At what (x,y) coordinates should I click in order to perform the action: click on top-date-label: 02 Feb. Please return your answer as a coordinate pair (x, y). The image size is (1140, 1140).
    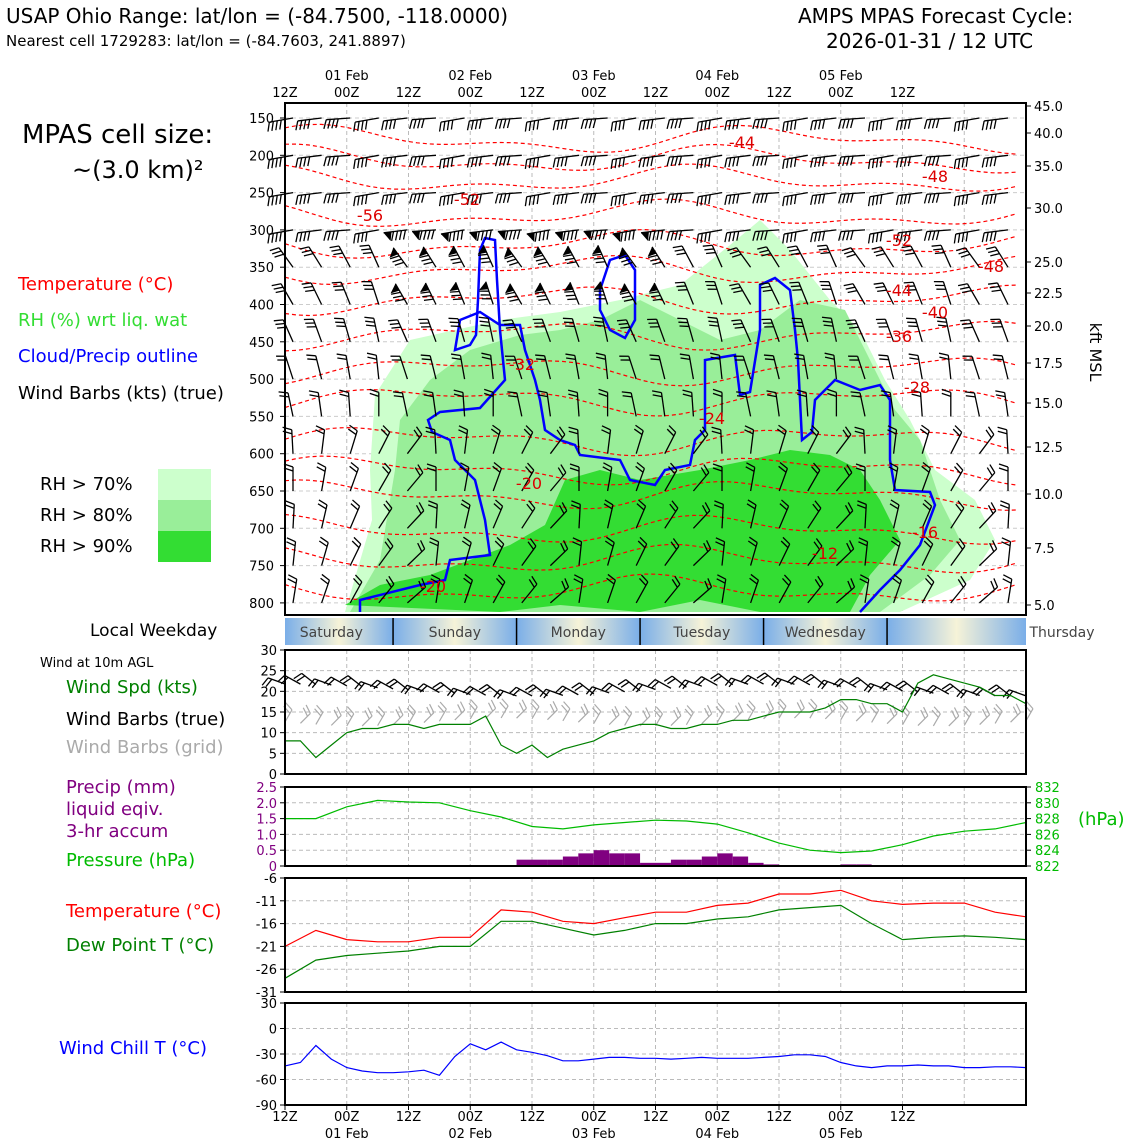
    Looking at the image, I should click on (470, 76).